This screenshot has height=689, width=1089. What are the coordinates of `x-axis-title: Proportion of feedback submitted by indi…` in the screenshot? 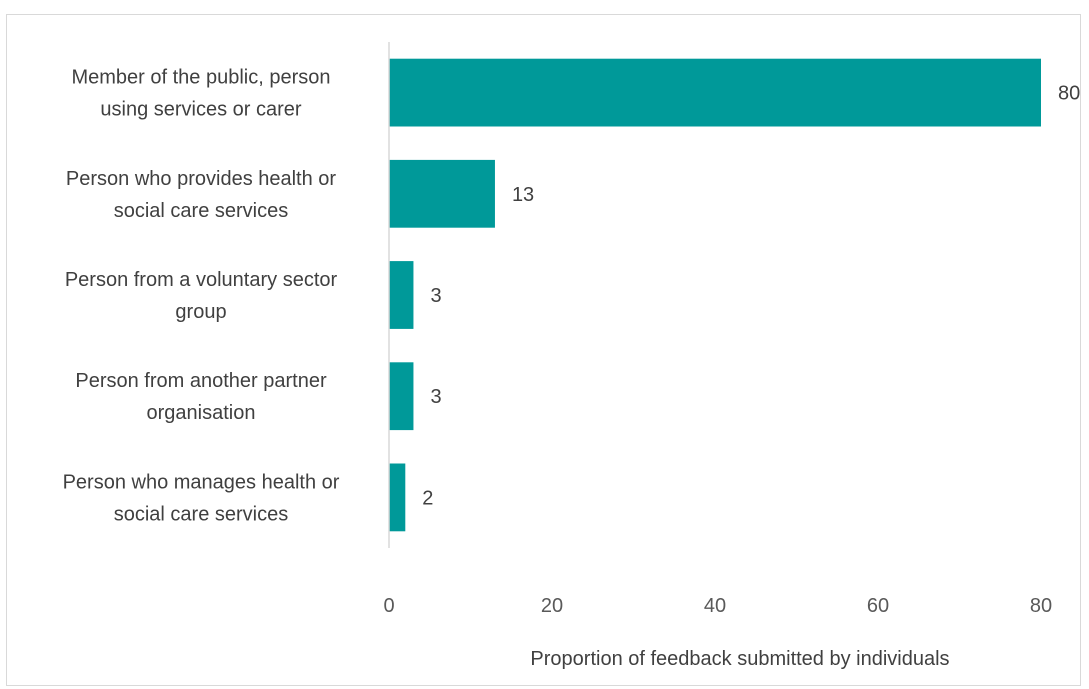 It's located at (739, 659).